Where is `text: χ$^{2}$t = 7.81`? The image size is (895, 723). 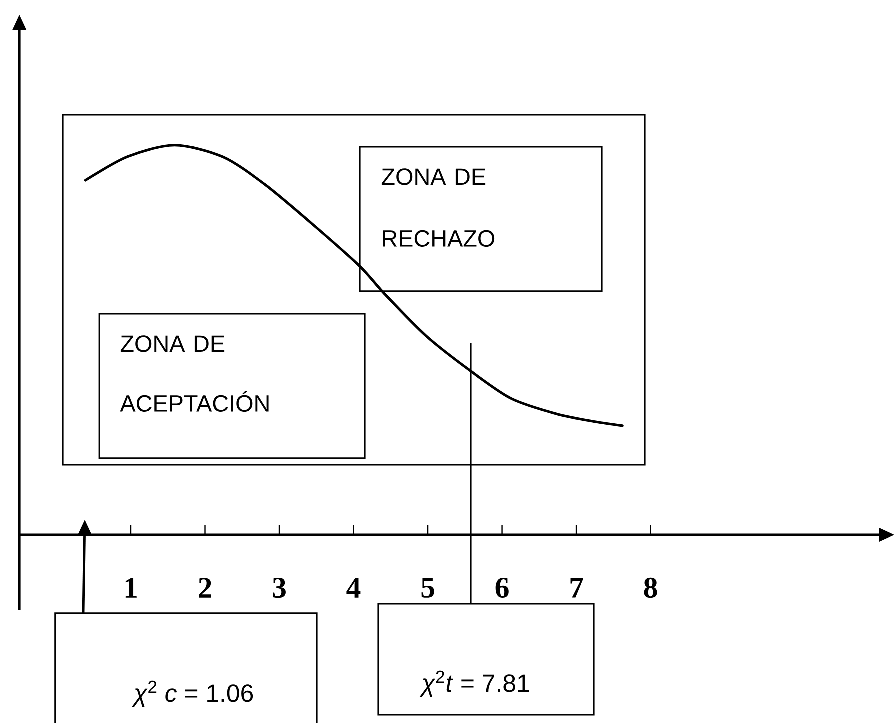
text: χ$^{2}$t = 7.81 is located at coordinates (475, 684).